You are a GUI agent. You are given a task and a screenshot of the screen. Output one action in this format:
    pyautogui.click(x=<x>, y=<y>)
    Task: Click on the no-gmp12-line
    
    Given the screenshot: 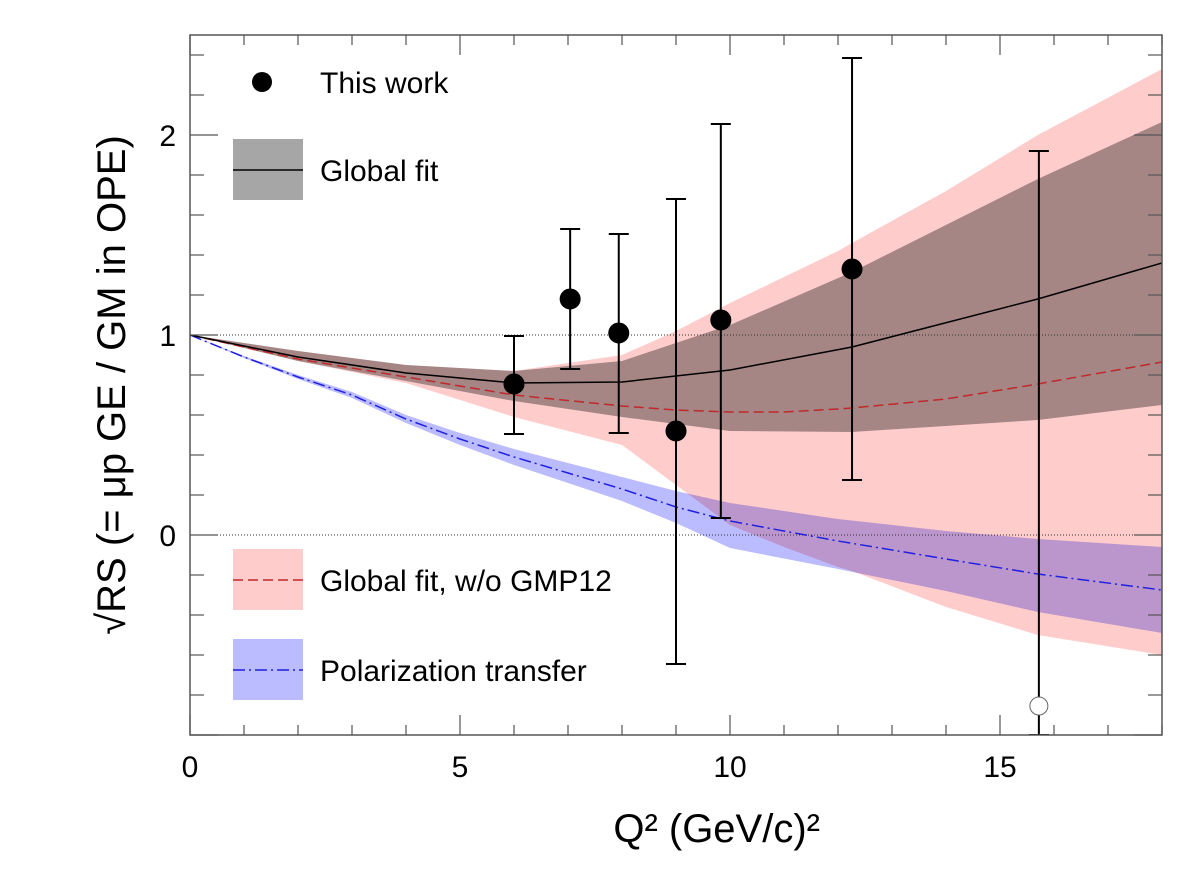 What is the action you would take?
    pyautogui.click(x=676, y=373)
    